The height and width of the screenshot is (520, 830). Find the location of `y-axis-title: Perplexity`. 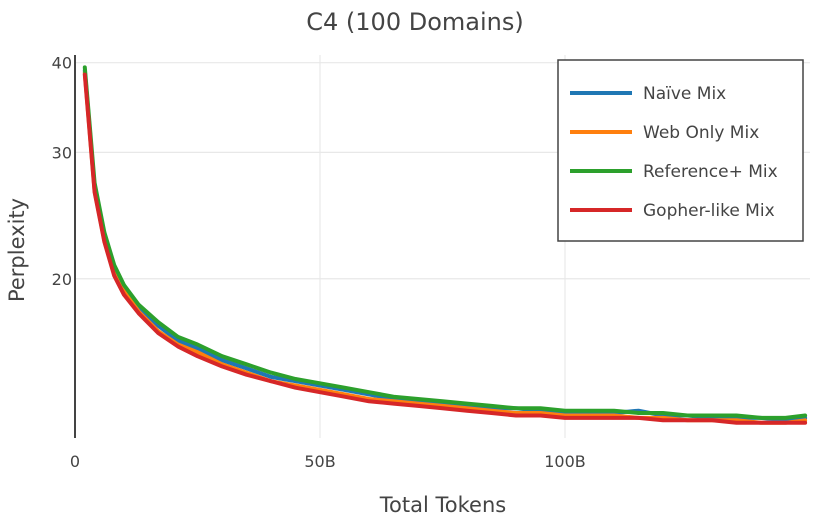

y-axis-title: Perplexity is located at coordinates (17, 250).